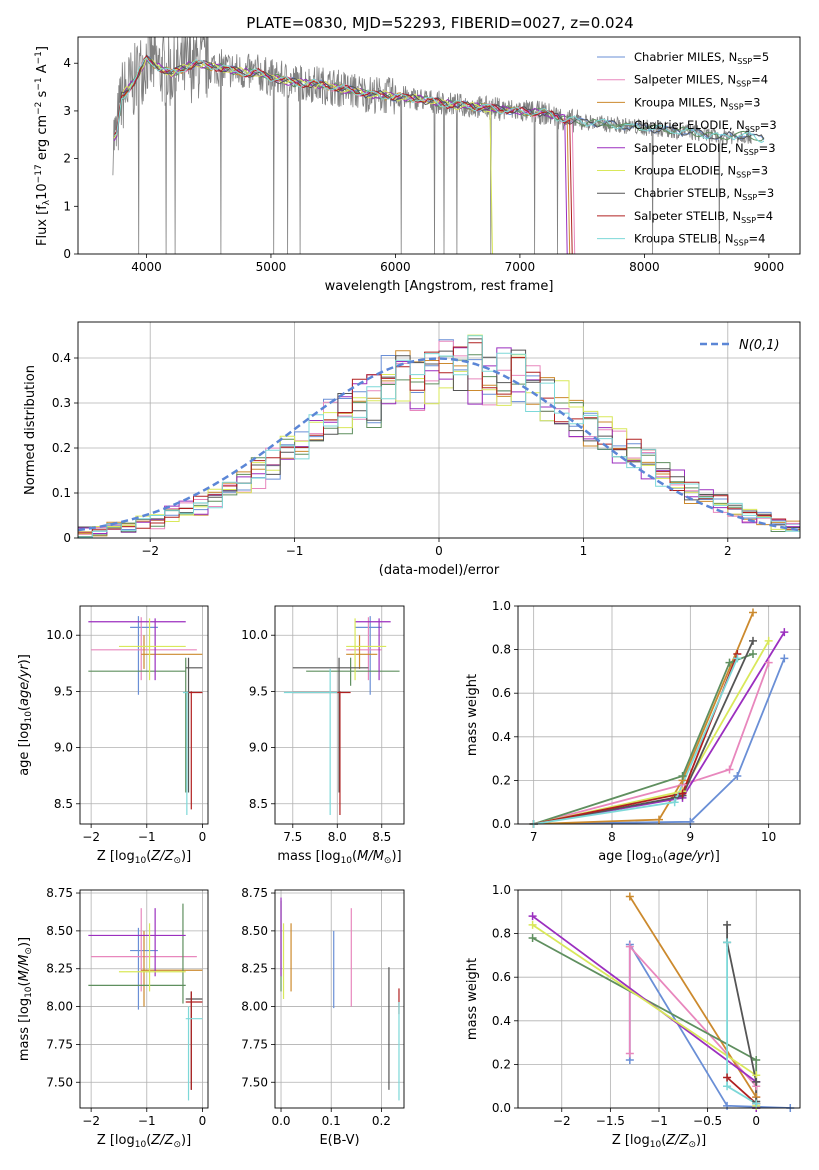  I want to click on normal-curve, so click(439, 444).